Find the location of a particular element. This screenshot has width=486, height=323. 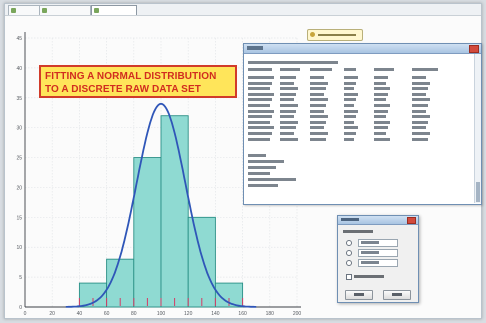

x-tick-label: 180 is located at coordinates (270, 314).